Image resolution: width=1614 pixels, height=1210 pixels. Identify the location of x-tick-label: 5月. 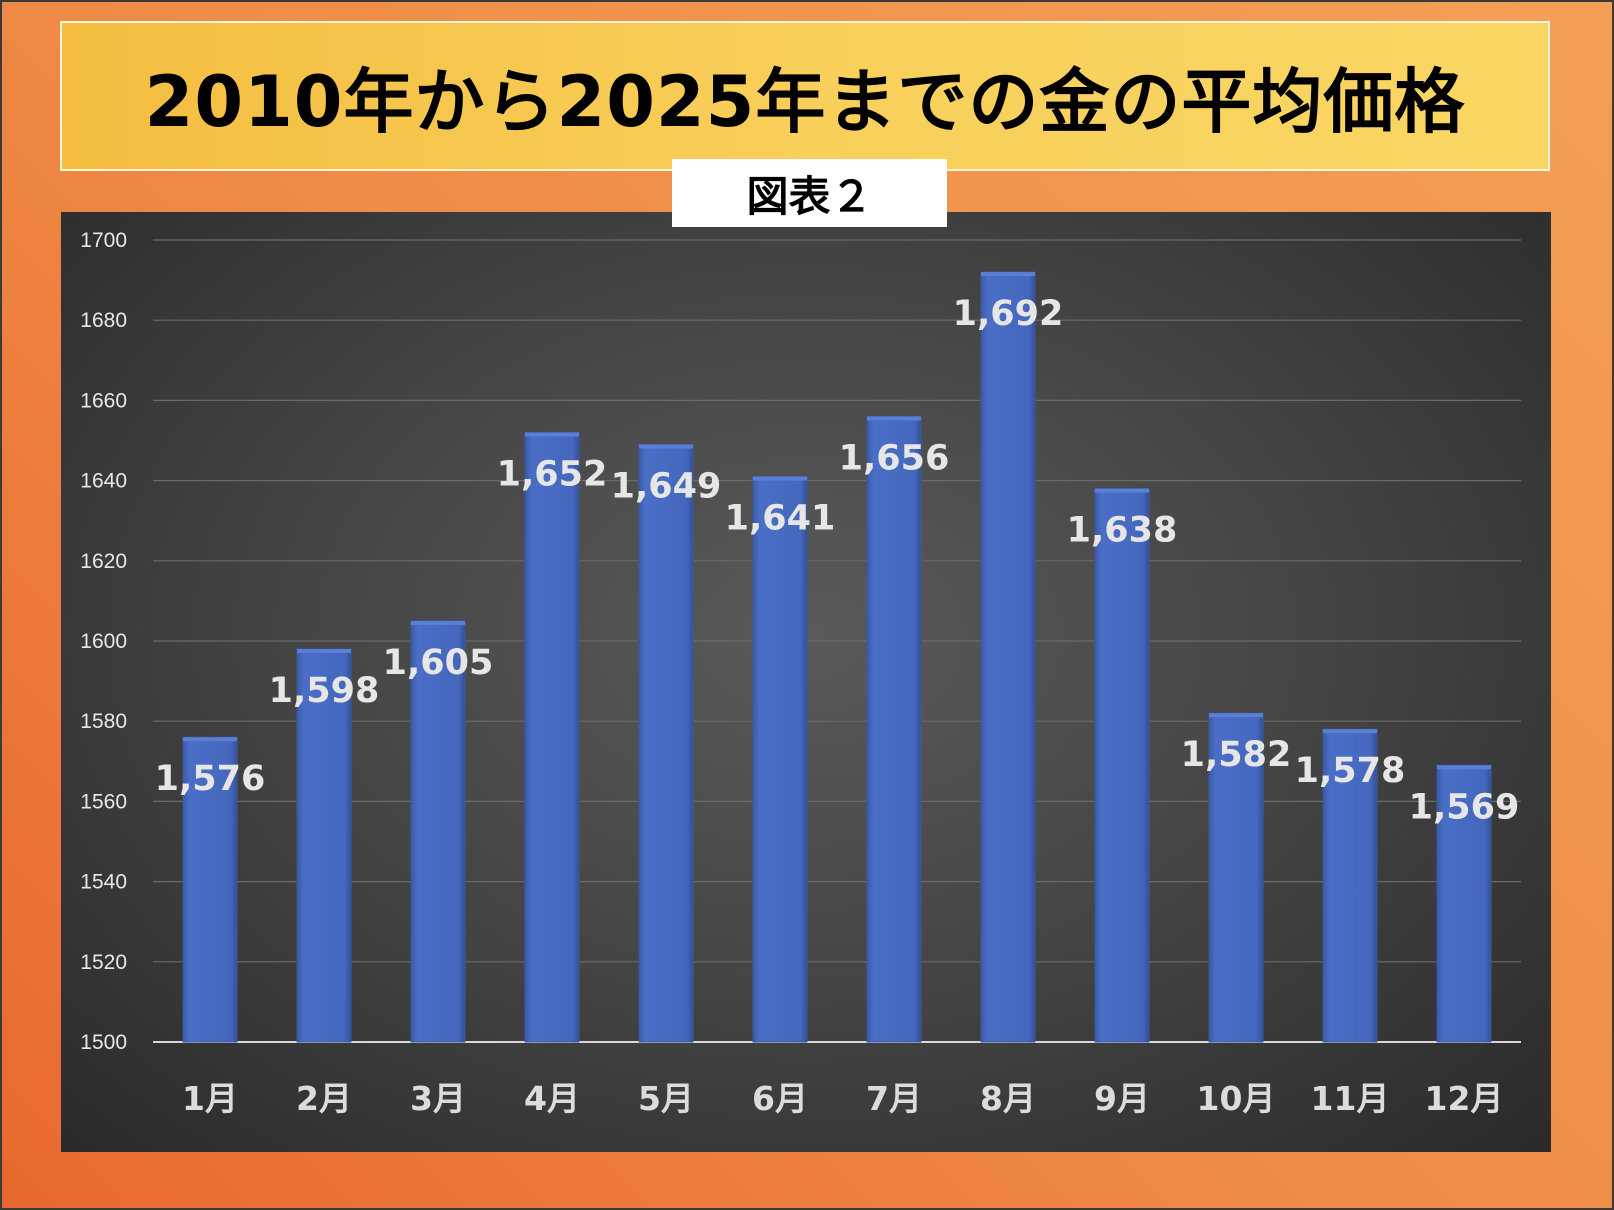
(666, 1098).